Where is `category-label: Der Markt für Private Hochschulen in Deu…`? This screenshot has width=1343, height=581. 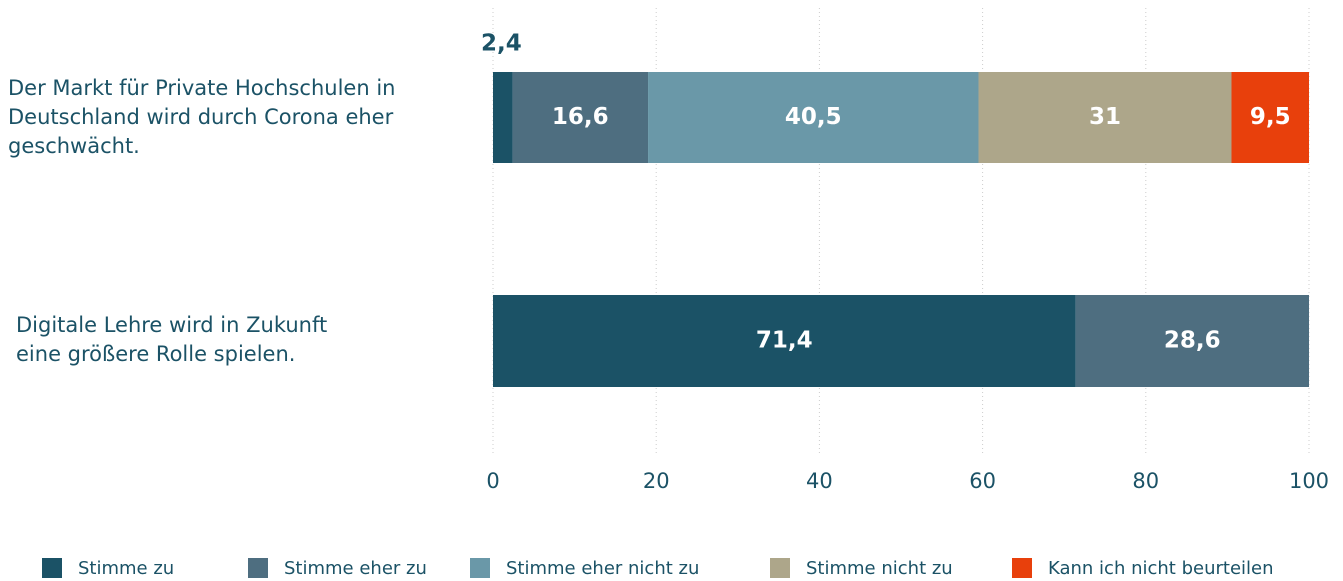
category-label: Der Markt für Private Hochschulen in Deu… is located at coordinates (202, 116).